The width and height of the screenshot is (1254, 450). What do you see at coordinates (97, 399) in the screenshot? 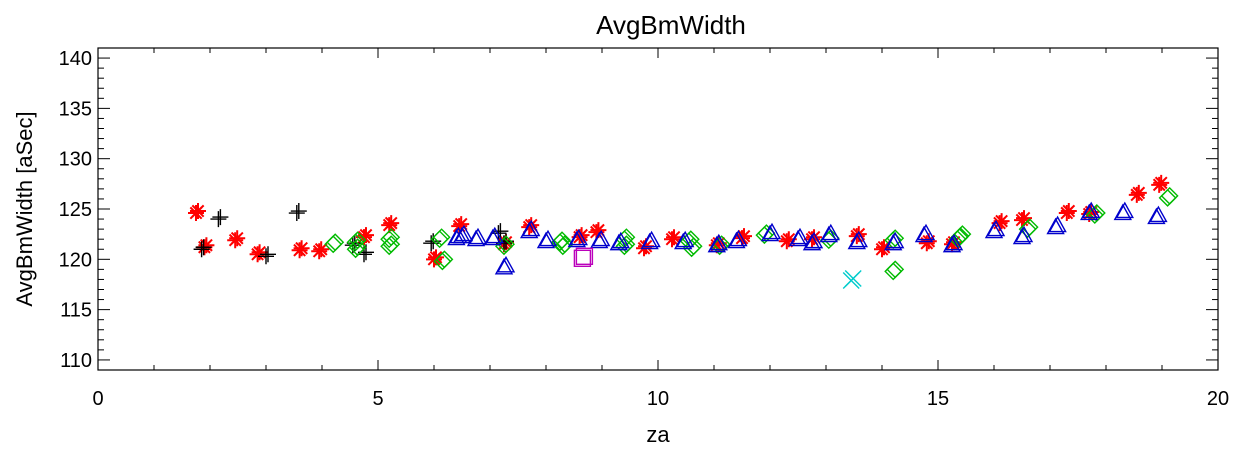
I see `x-tick-label: 0` at bounding box center [97, 399].